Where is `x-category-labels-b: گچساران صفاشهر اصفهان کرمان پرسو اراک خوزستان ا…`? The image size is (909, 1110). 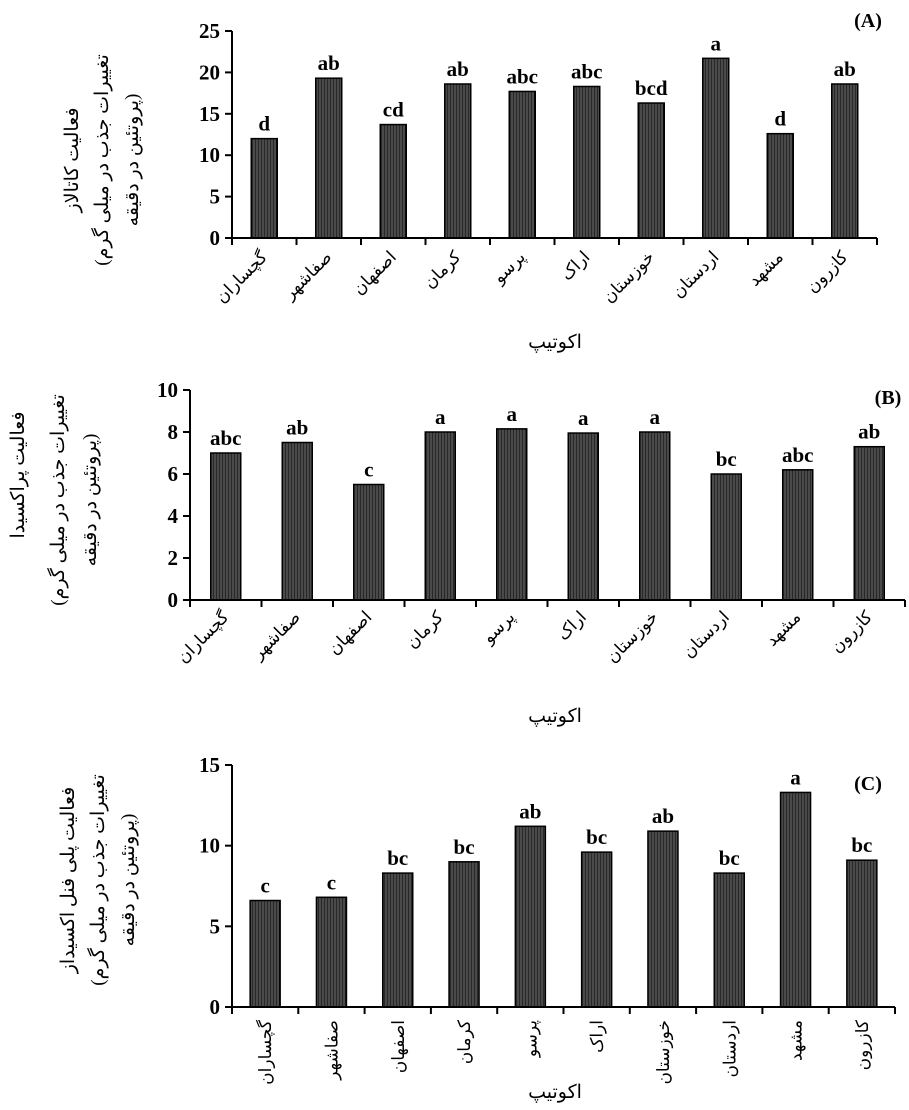
x-category-labels-b: گچساران صفاشهر اصفهان کرمان پرسو اراک خوزستان ا… is located at coordinates (525, 636).